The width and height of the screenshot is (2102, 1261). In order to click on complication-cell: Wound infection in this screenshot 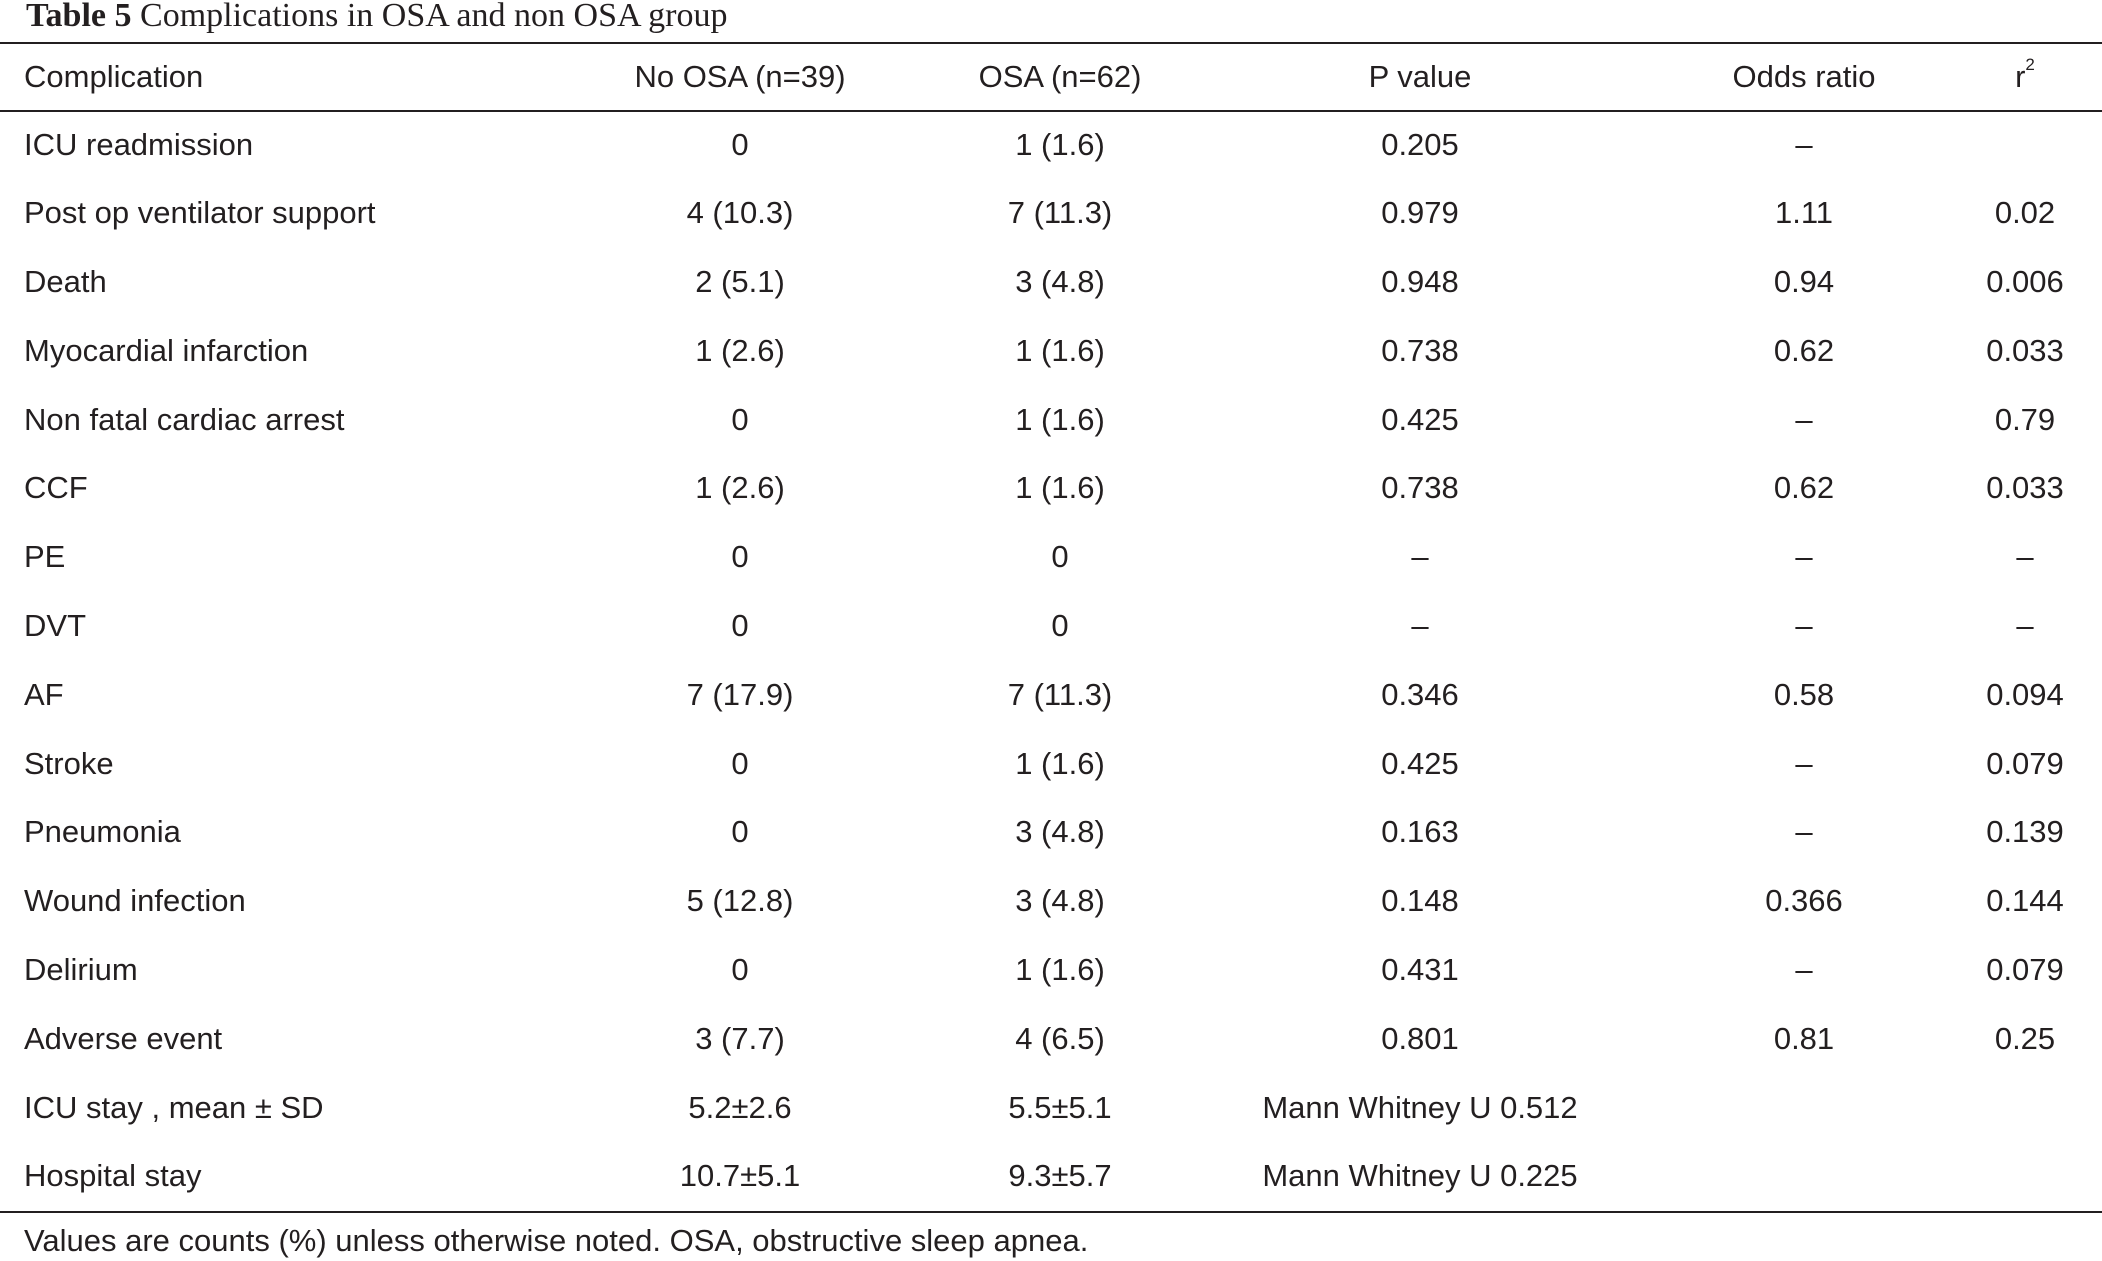, I will do `click(135, 901)`.